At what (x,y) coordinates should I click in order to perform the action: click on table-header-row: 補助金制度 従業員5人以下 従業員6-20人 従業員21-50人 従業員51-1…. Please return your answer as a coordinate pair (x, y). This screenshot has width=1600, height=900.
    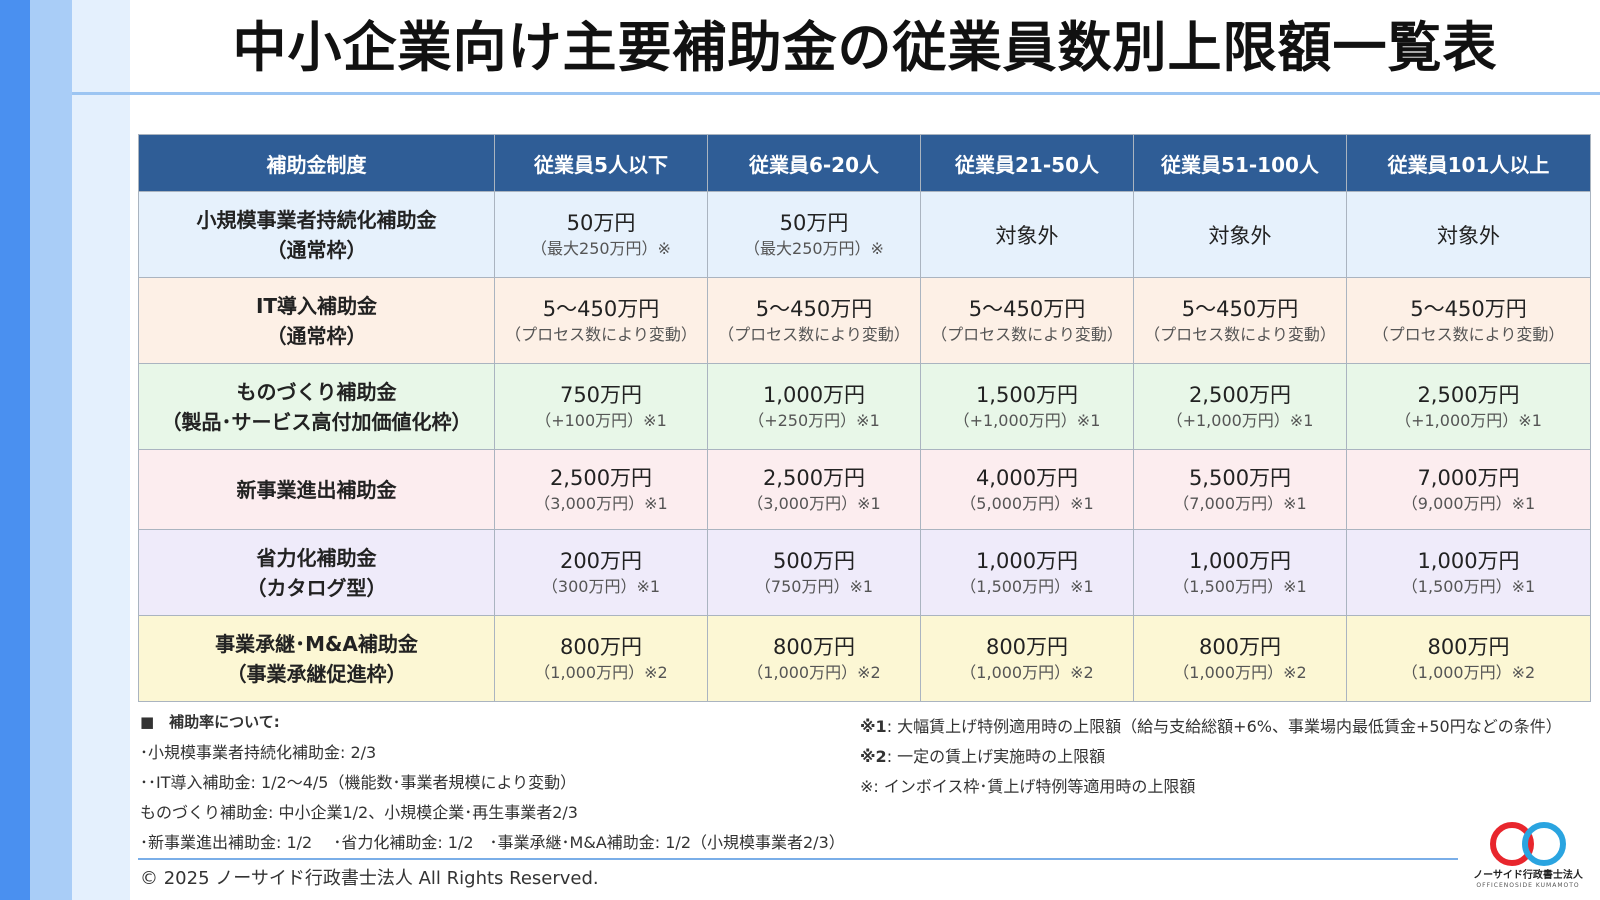
    Looking at the image, I should click on (864, 163).